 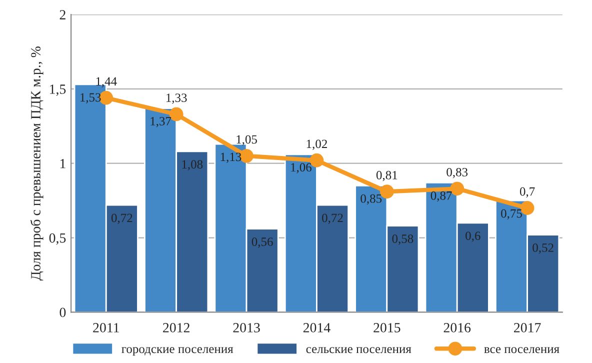 What do you see at coordinates (58, 90) in the screenshot?
I see `y-tick-label: 1,5` at bounding box center [58, 90].